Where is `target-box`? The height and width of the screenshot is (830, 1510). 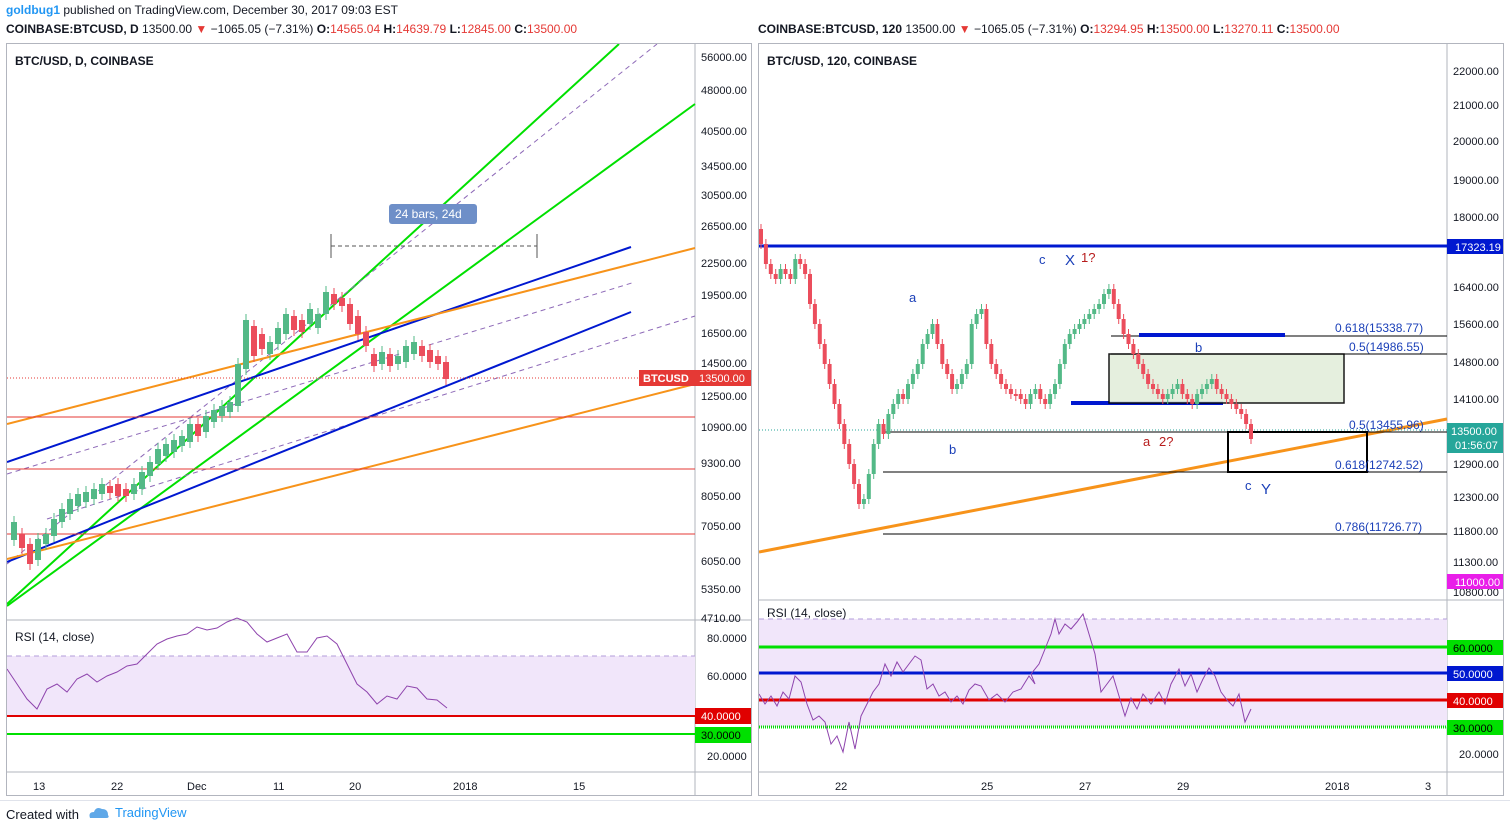 target-box is located at coordinates (1297, 452).